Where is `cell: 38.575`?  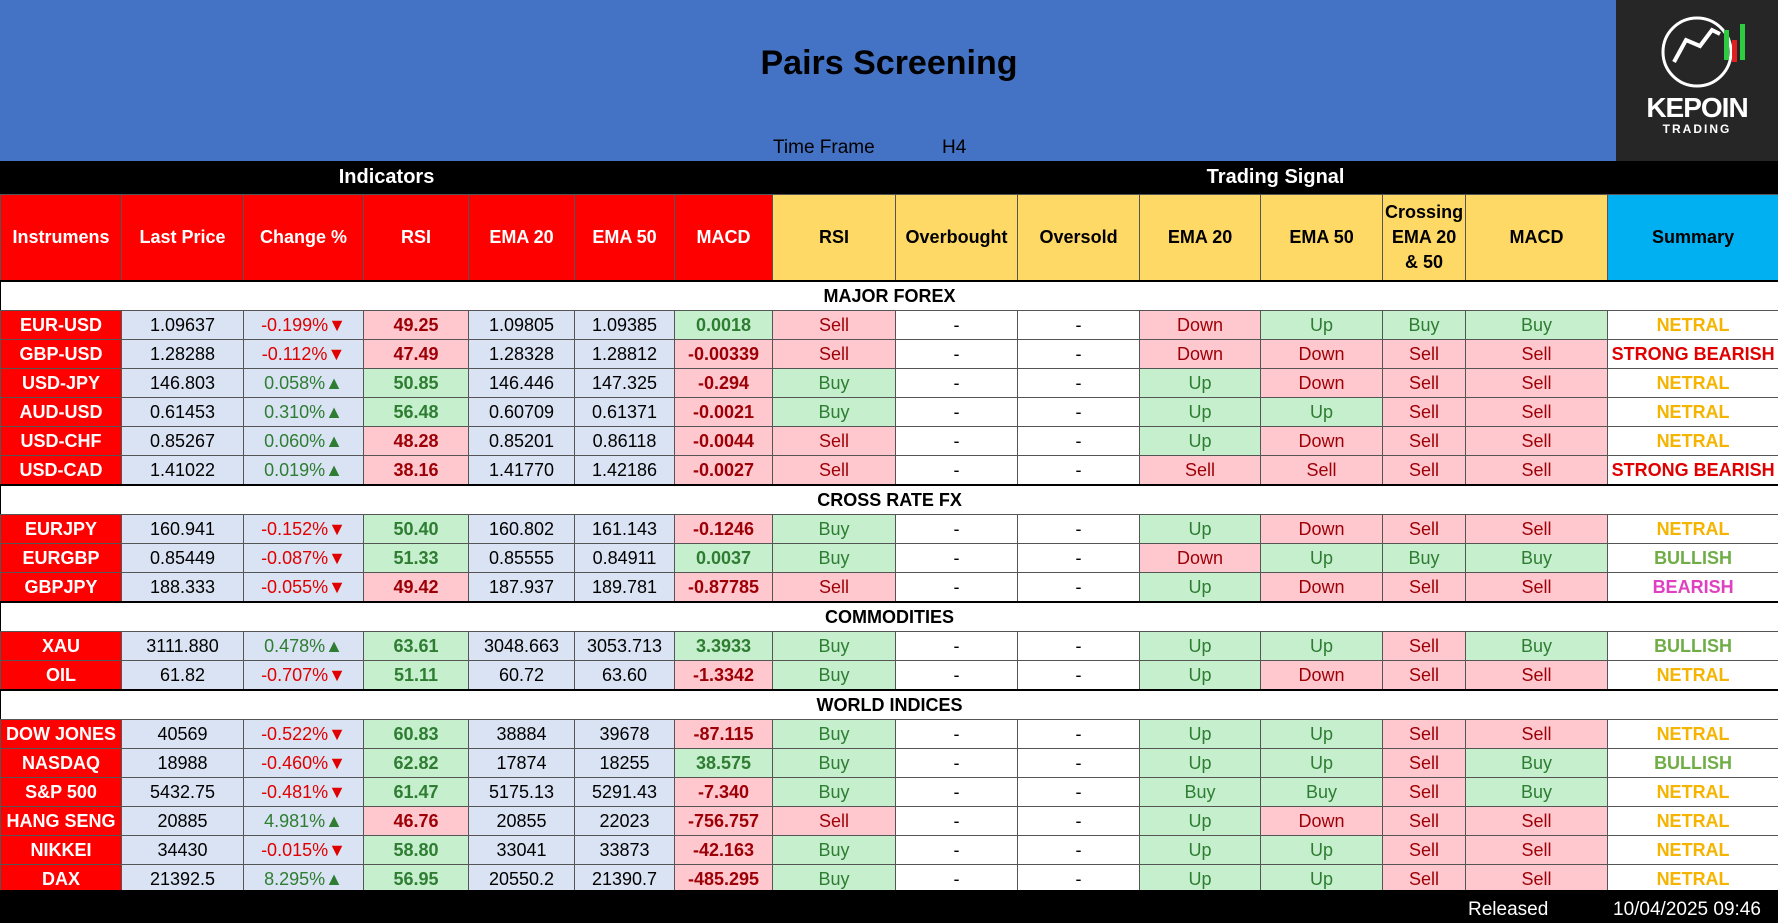
cell: 38.575 is located at coordinates (723, 763).